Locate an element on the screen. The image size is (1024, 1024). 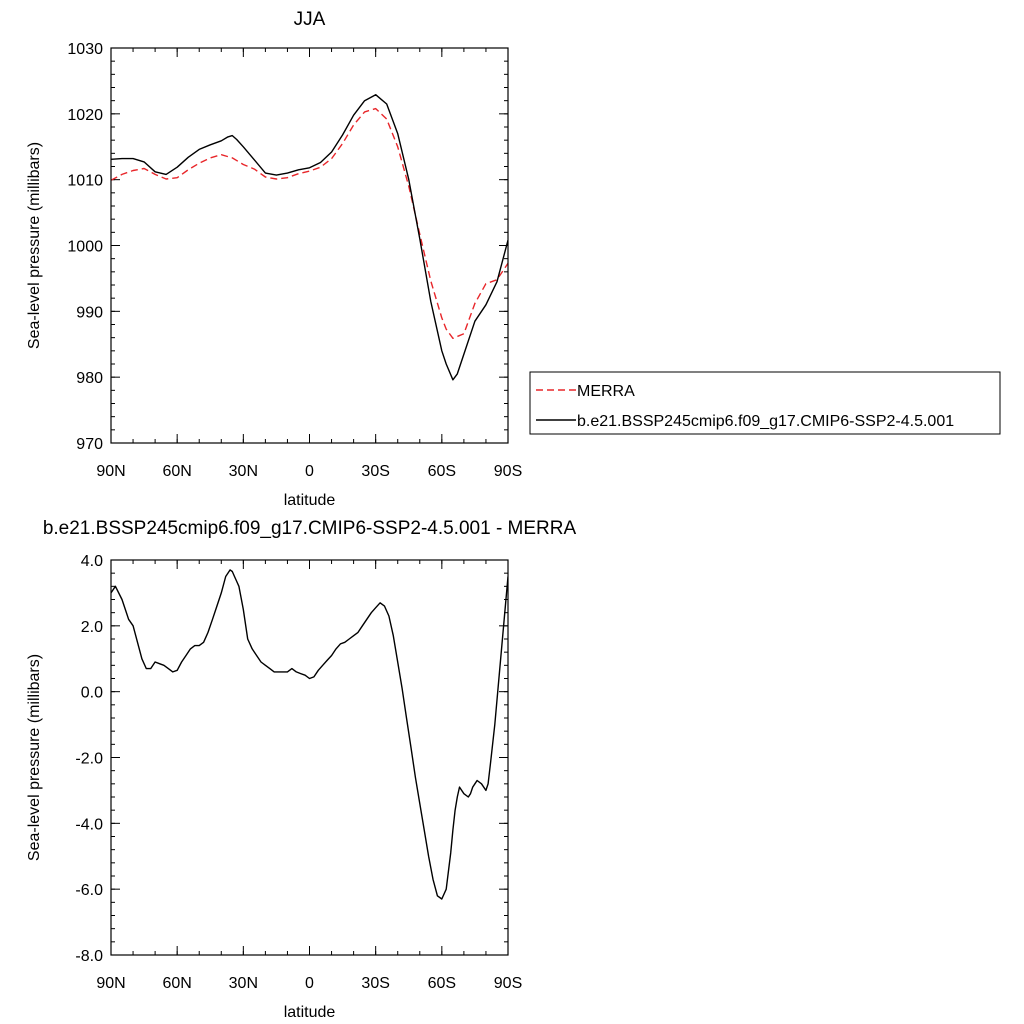
y-tick-label: 980 is located at coordinates (89, 378).